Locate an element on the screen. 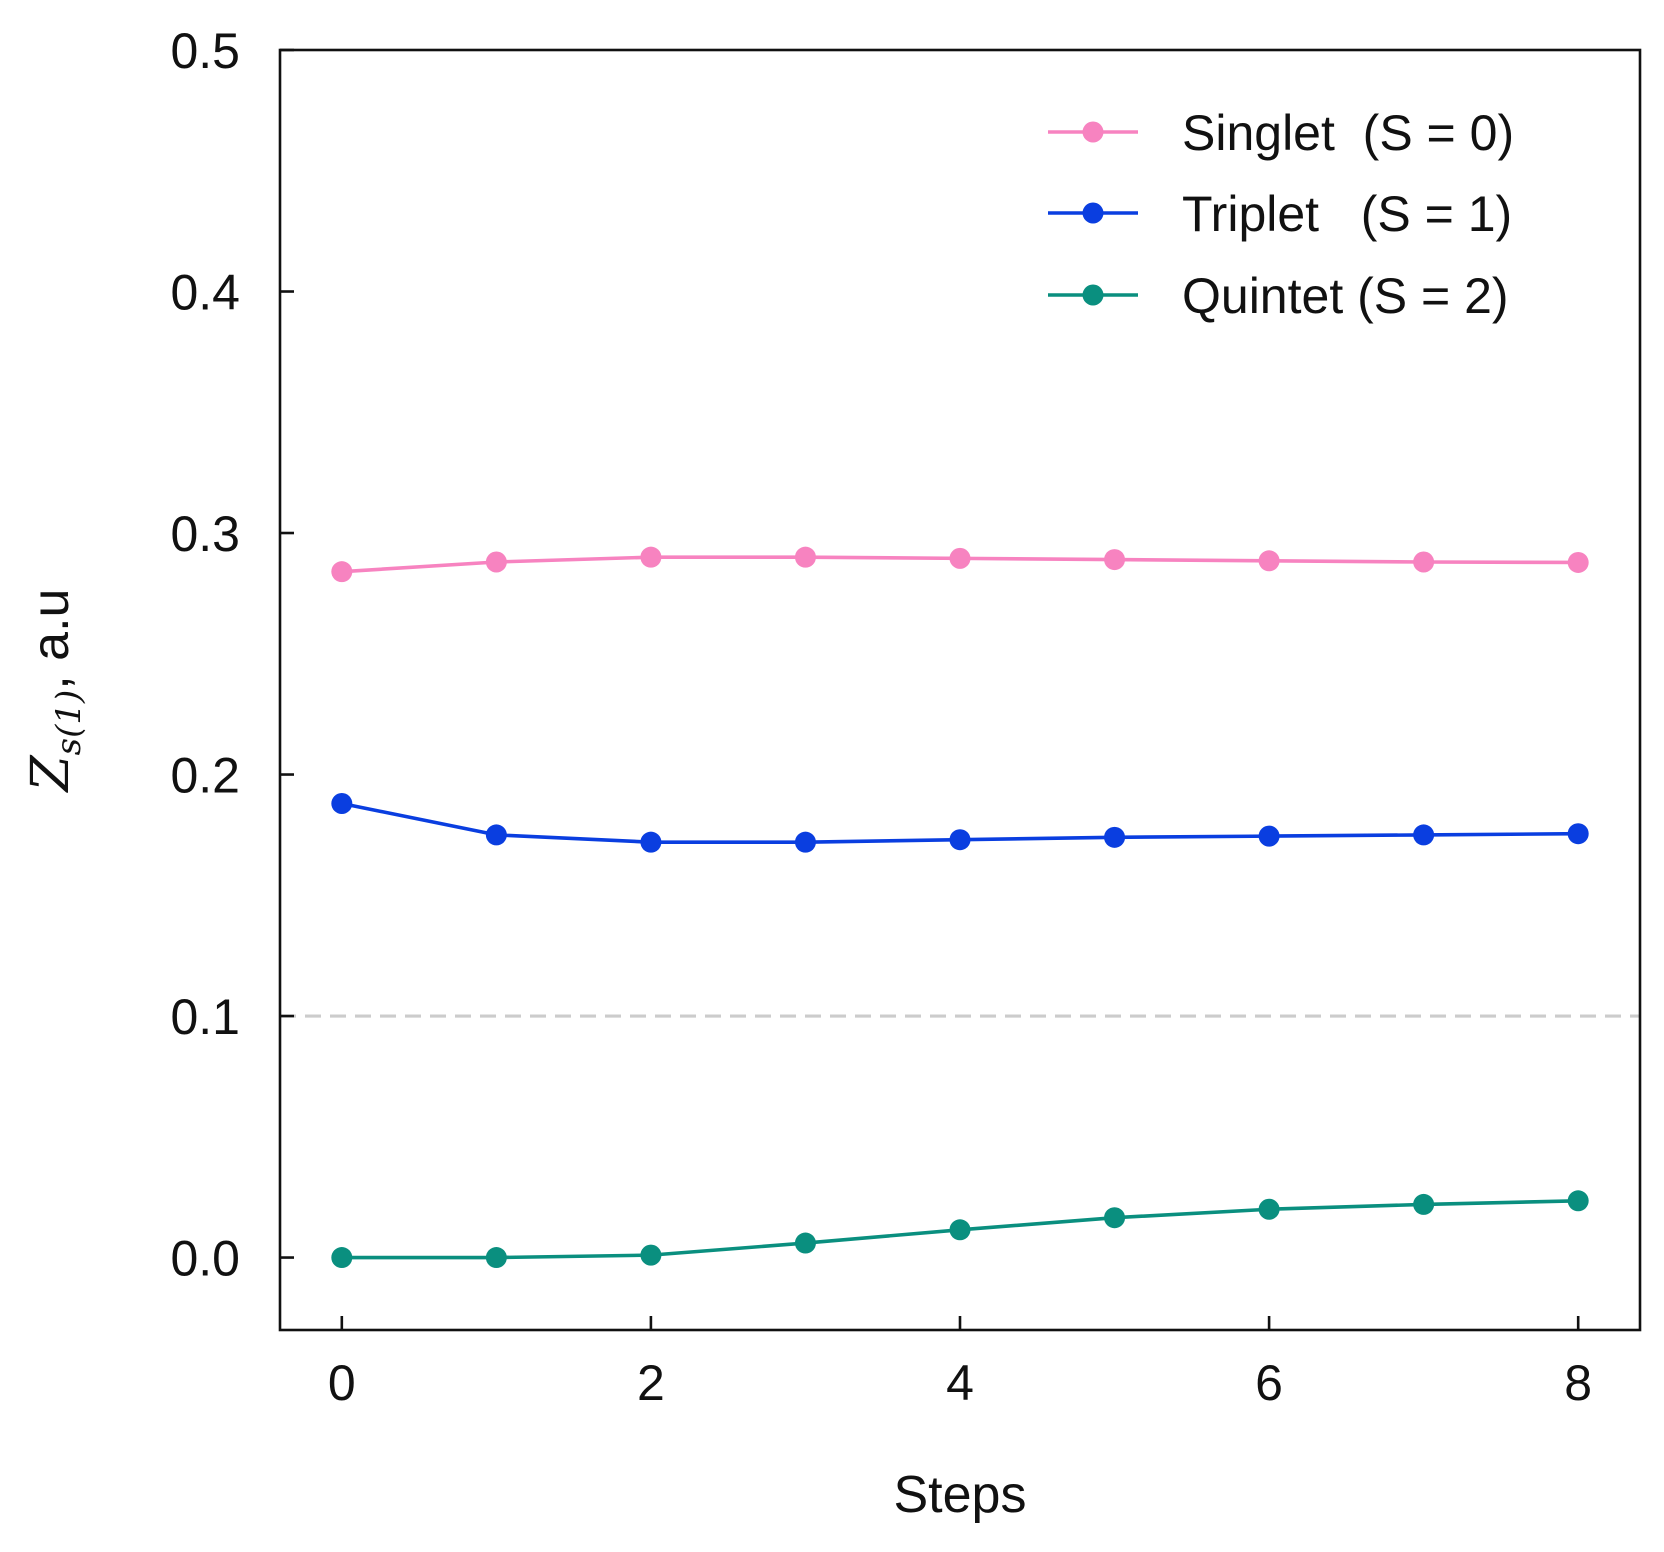 Image resolution: width=1664 pixels, height=1552 pixels. y-tick-label: 0.0 is located at coordinates (205, 1259).